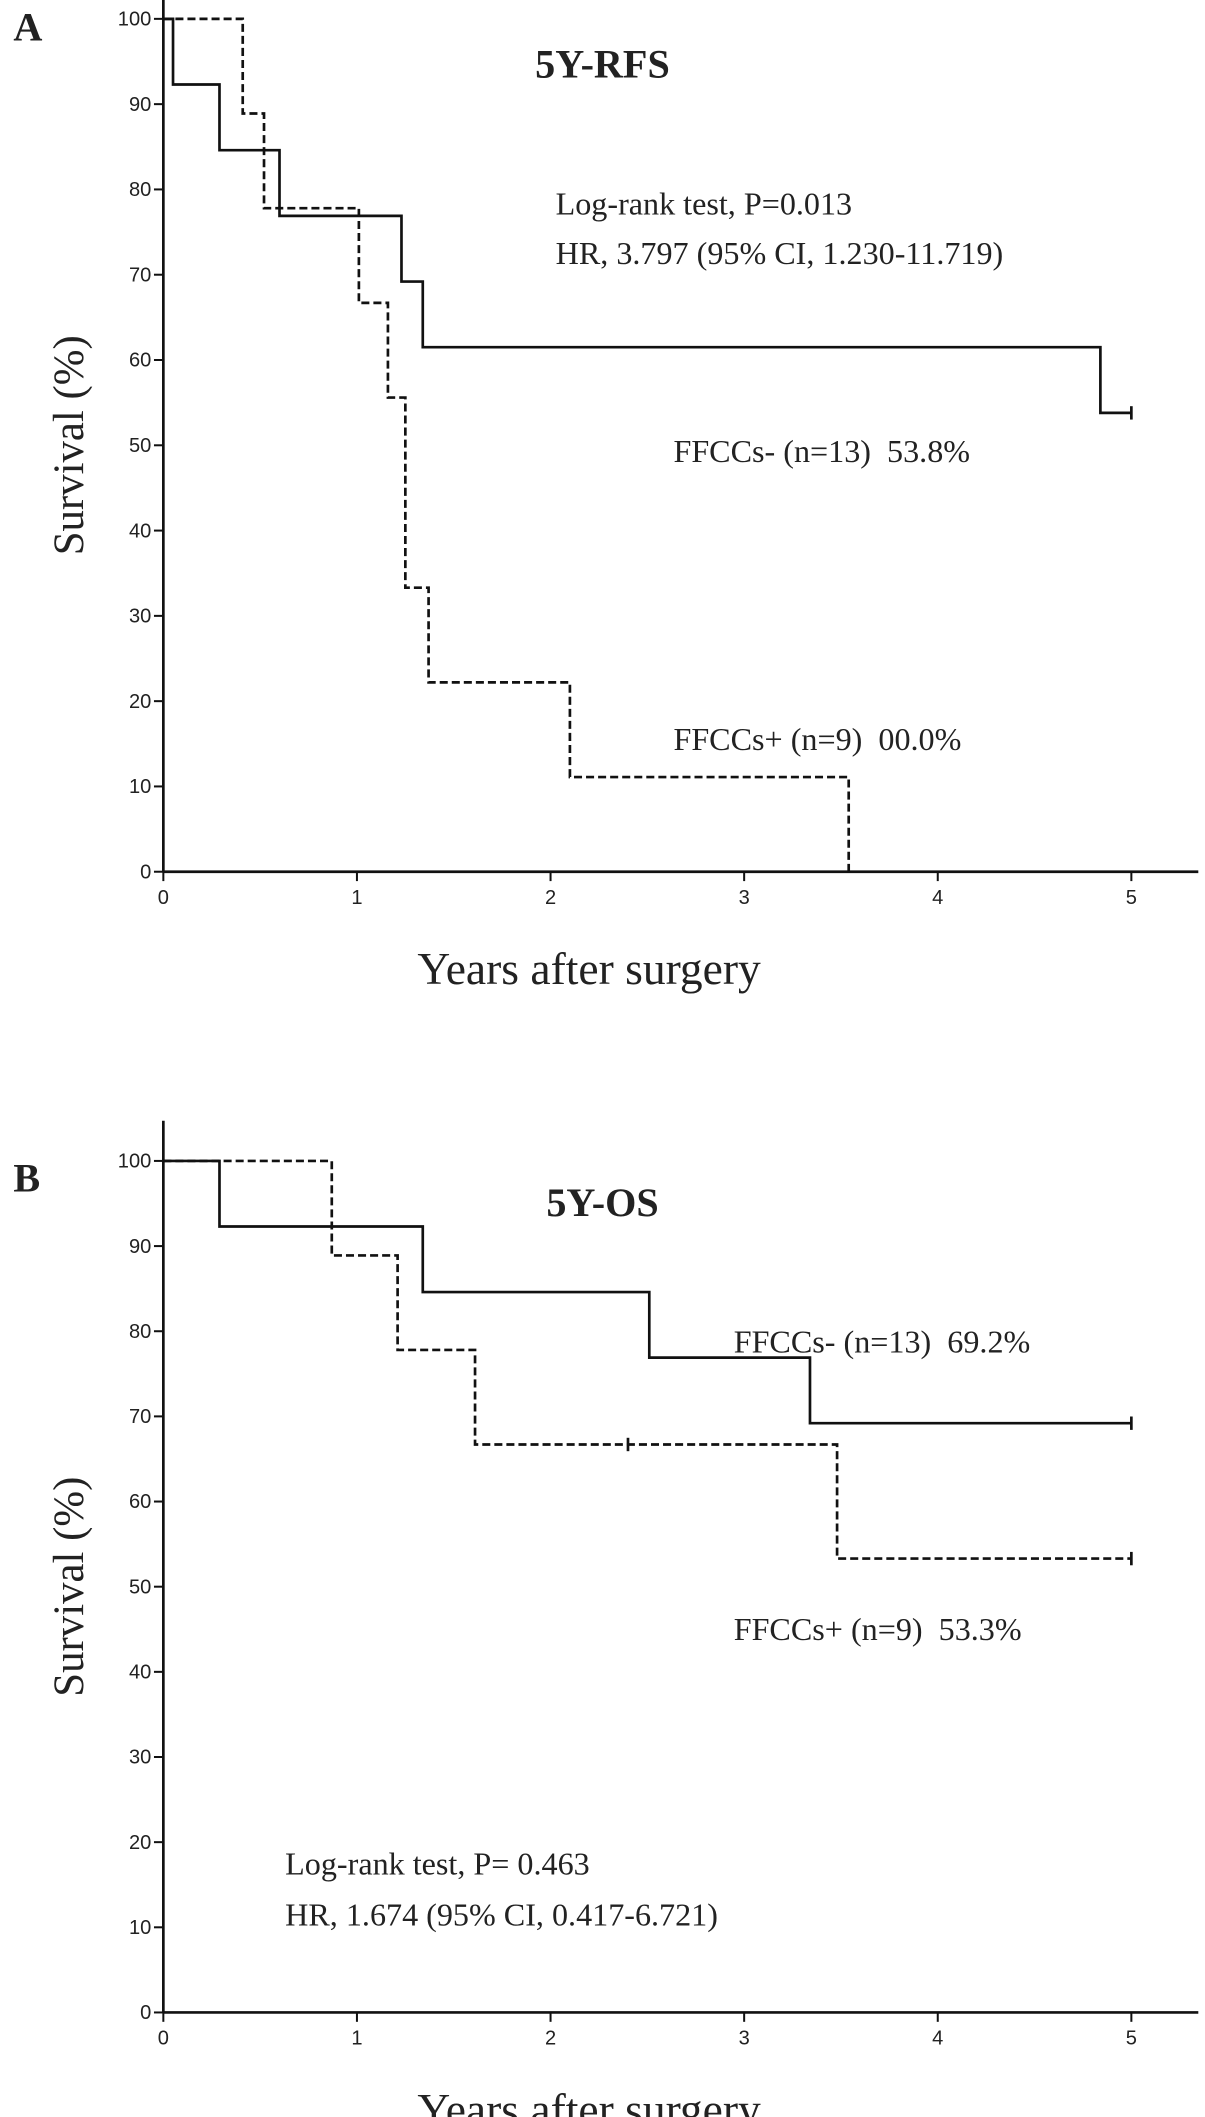  I want to click on panel-label: B, so click(26, 1178).